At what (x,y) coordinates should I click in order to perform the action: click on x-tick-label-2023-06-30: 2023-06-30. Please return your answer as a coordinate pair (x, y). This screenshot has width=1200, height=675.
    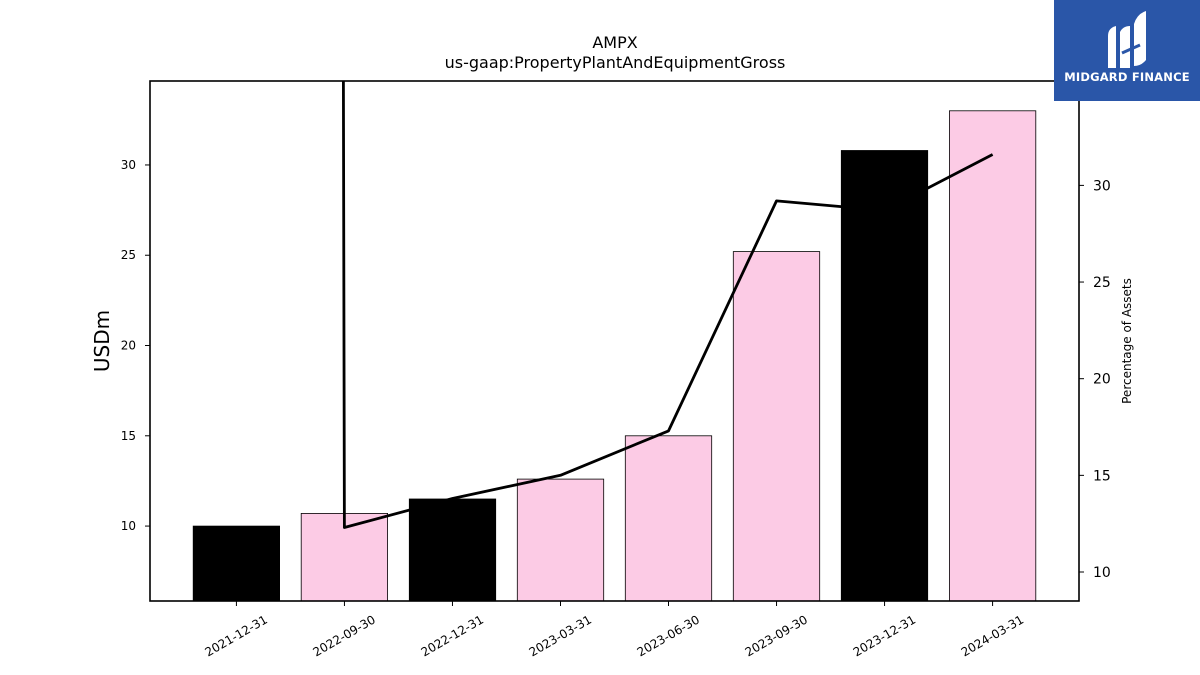
    Looking at the image, I should click on (668, 635).